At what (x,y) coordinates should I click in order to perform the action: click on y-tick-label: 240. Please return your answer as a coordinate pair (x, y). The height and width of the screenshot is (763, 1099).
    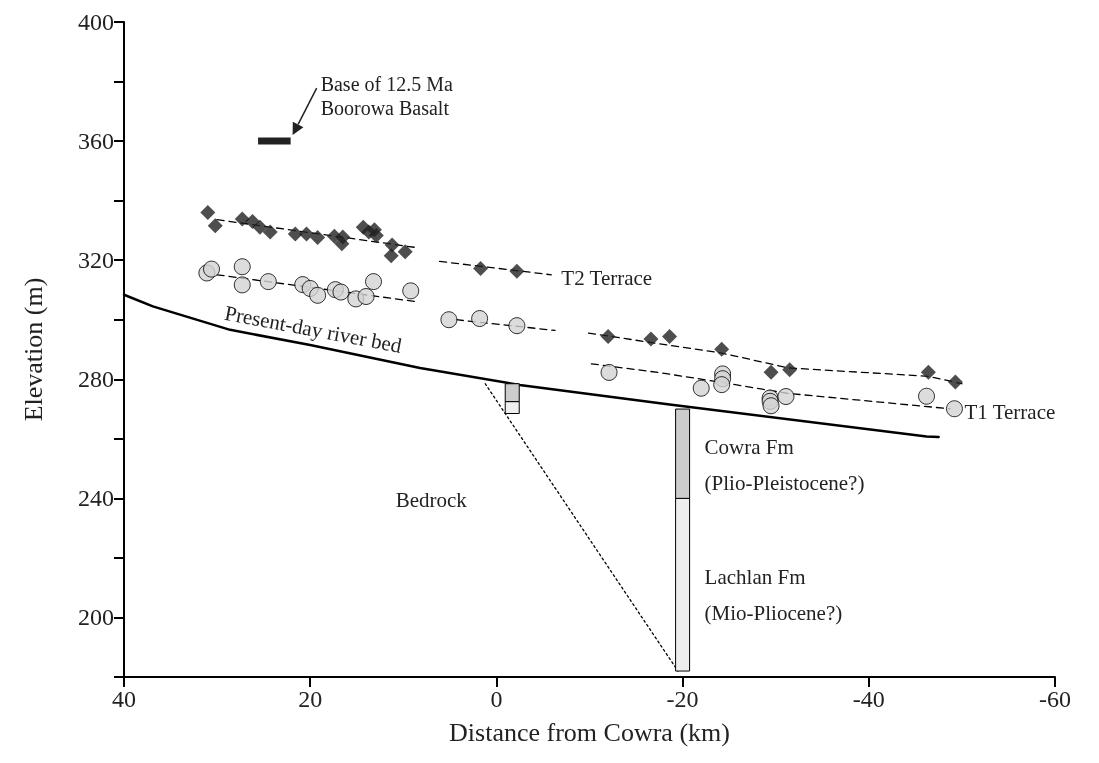
    Looking at the image, I should click on (96, 498).